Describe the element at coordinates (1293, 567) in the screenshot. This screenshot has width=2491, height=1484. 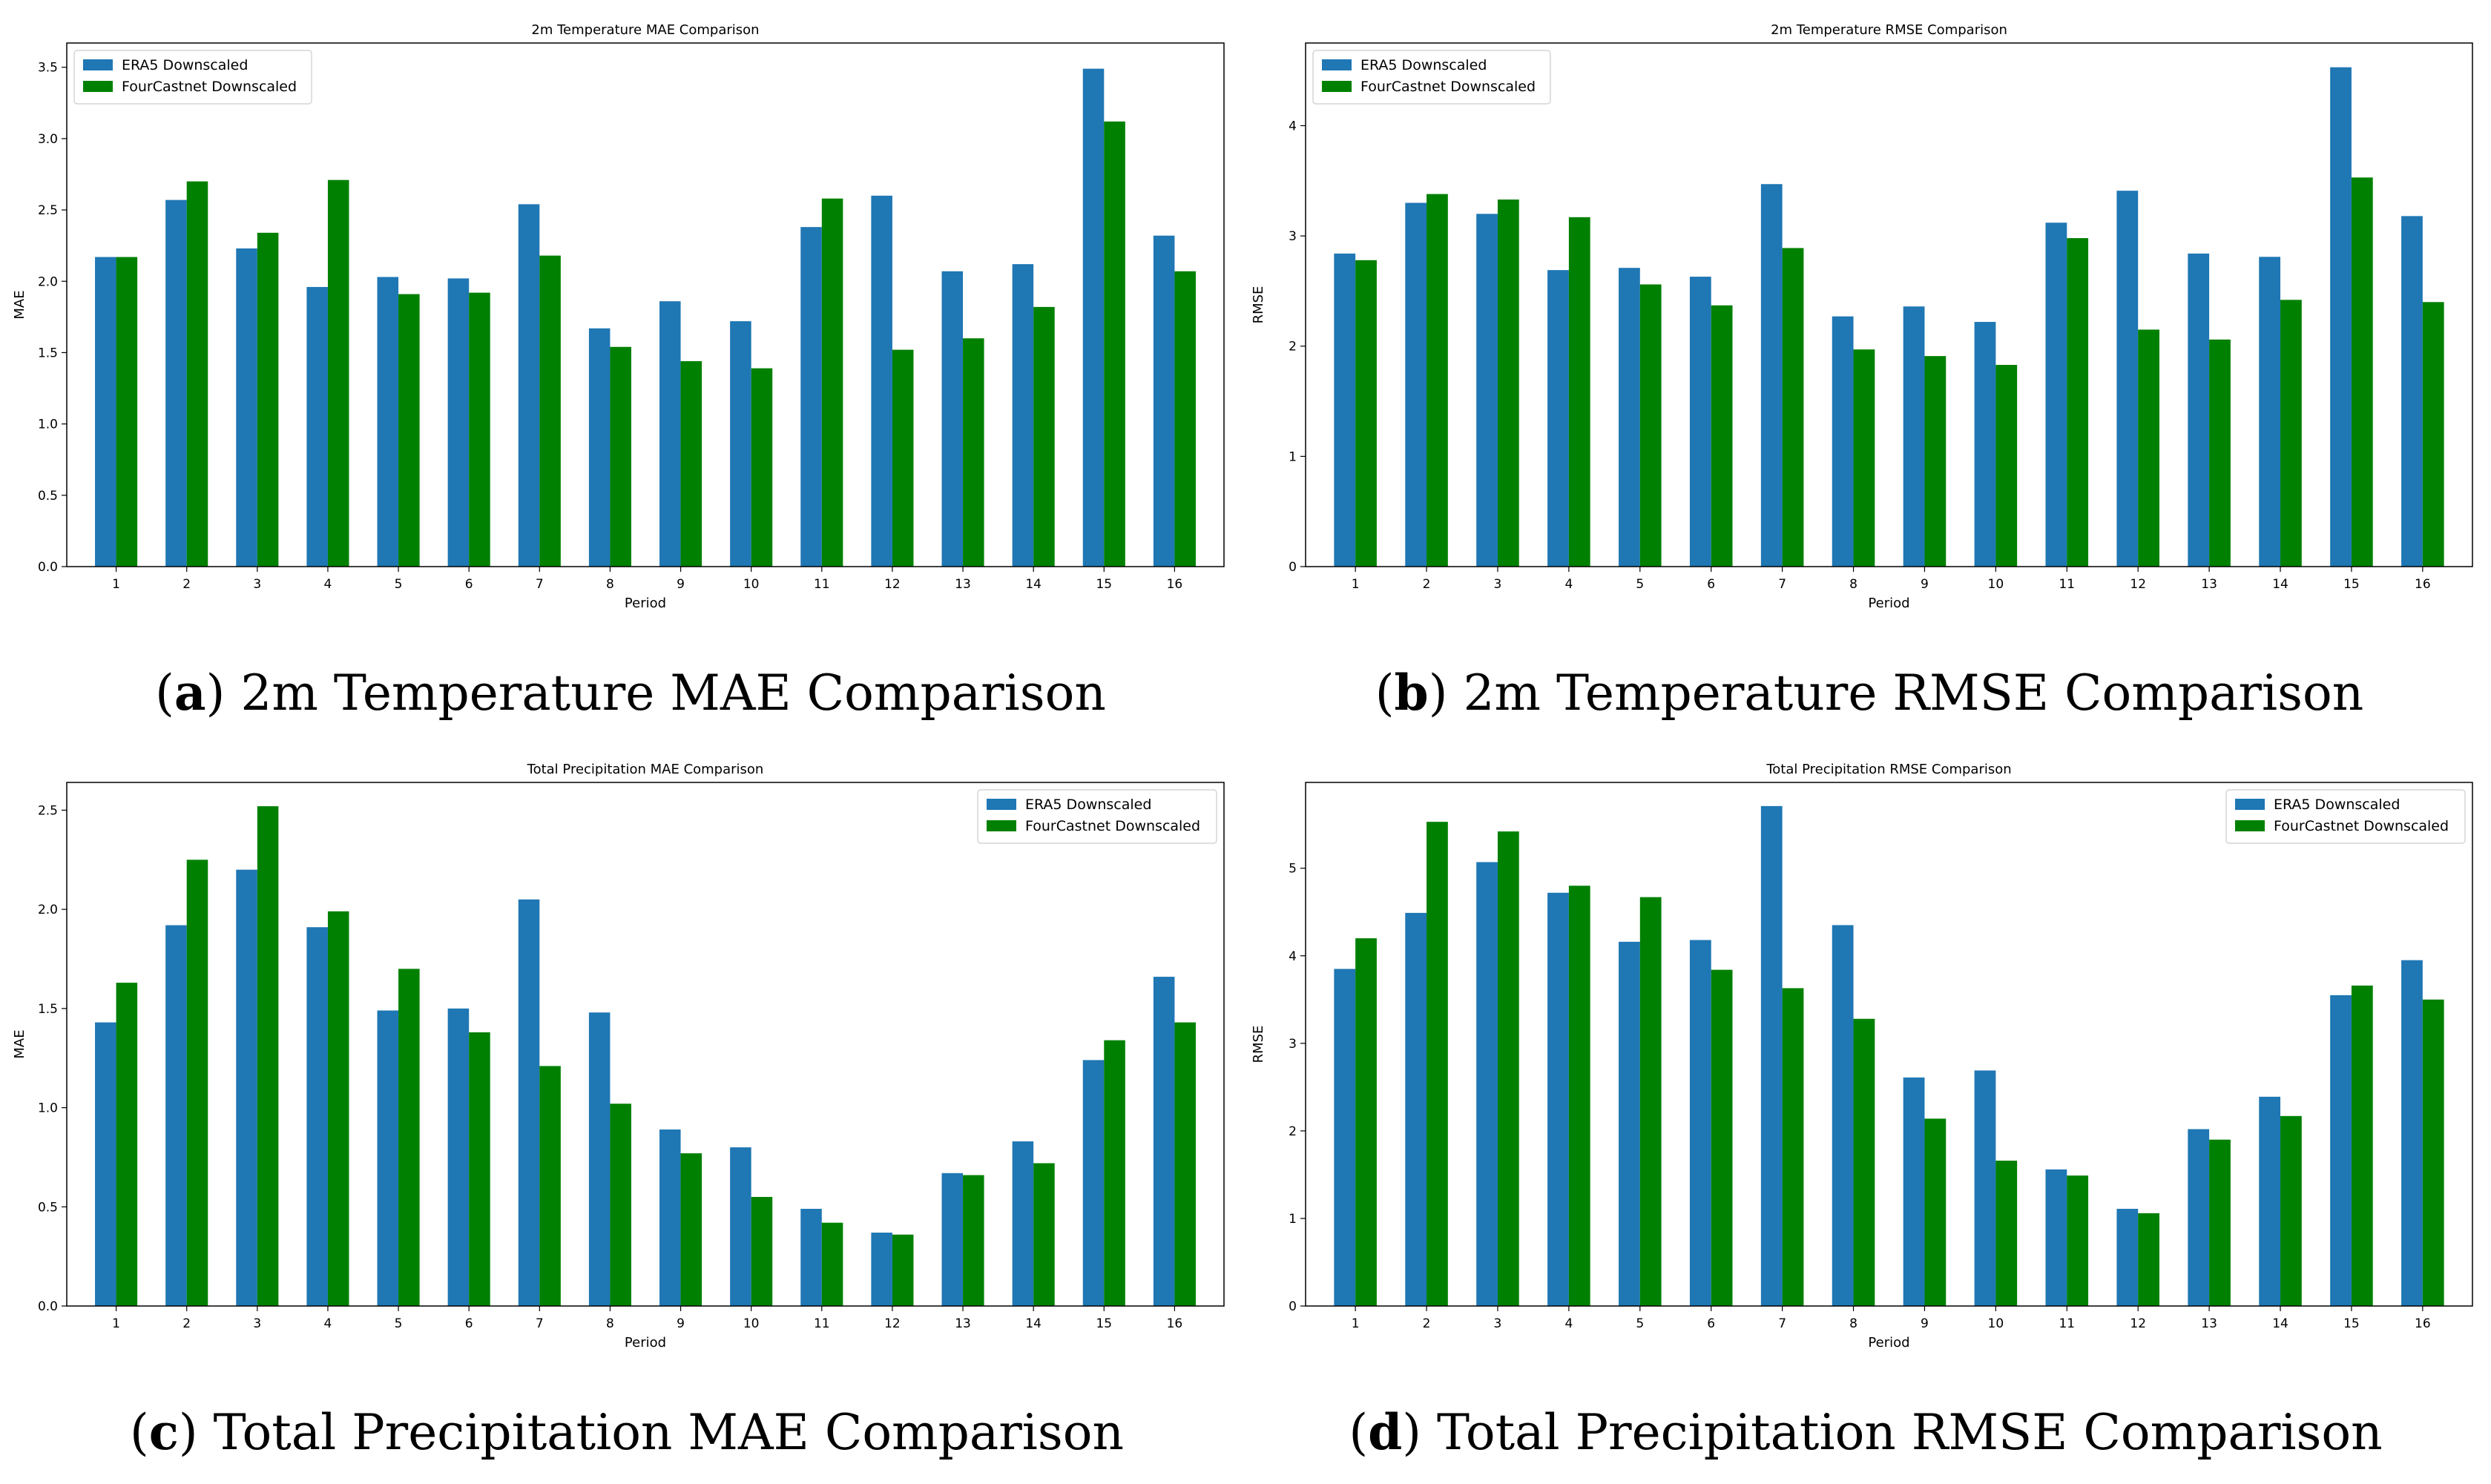
I see `y-tick-label: 0` at that location.